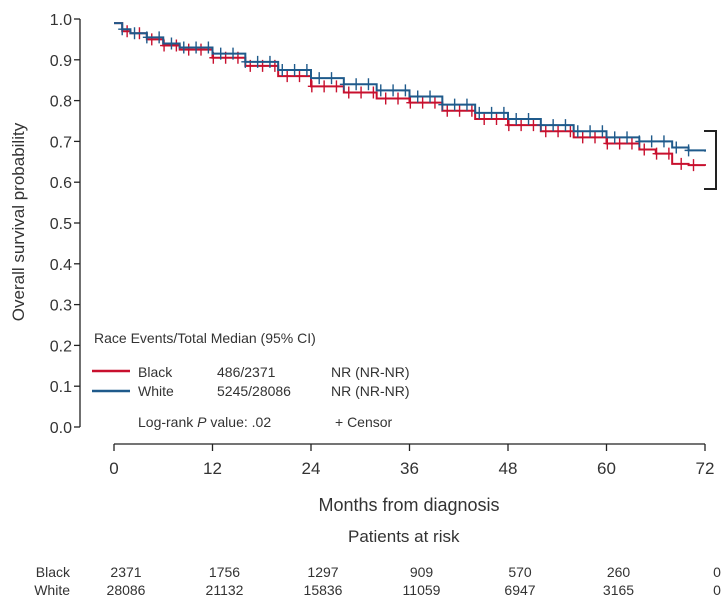 The width and height of the screenshot is (723, 598). Describe the element at coordinates (323, 590) in the screenshot. I see `risk-cell: 15836` at that location.